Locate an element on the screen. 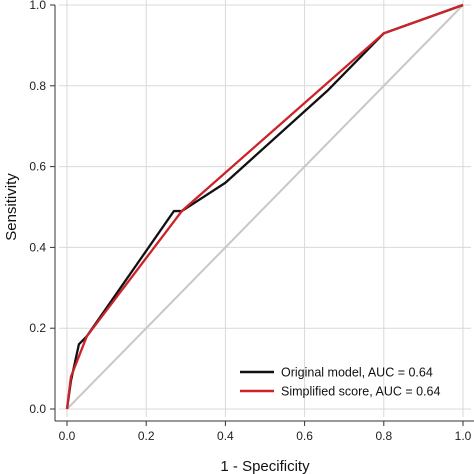 Image resolution: width=474 pixels, height=474 pixels. y-tick-label: 0.0 is located at coordinates (37, 409).